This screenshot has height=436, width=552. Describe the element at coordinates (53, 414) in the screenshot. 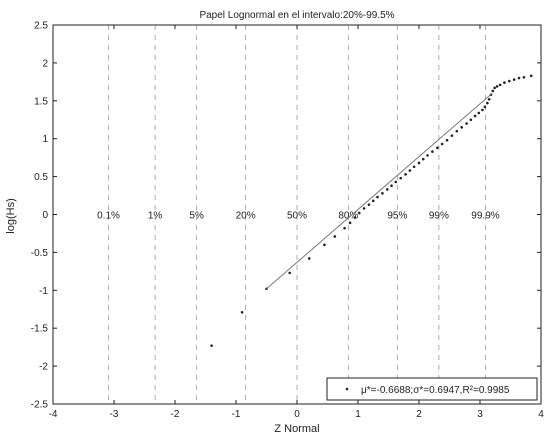

I see `x-tick-label: -4` at that location.